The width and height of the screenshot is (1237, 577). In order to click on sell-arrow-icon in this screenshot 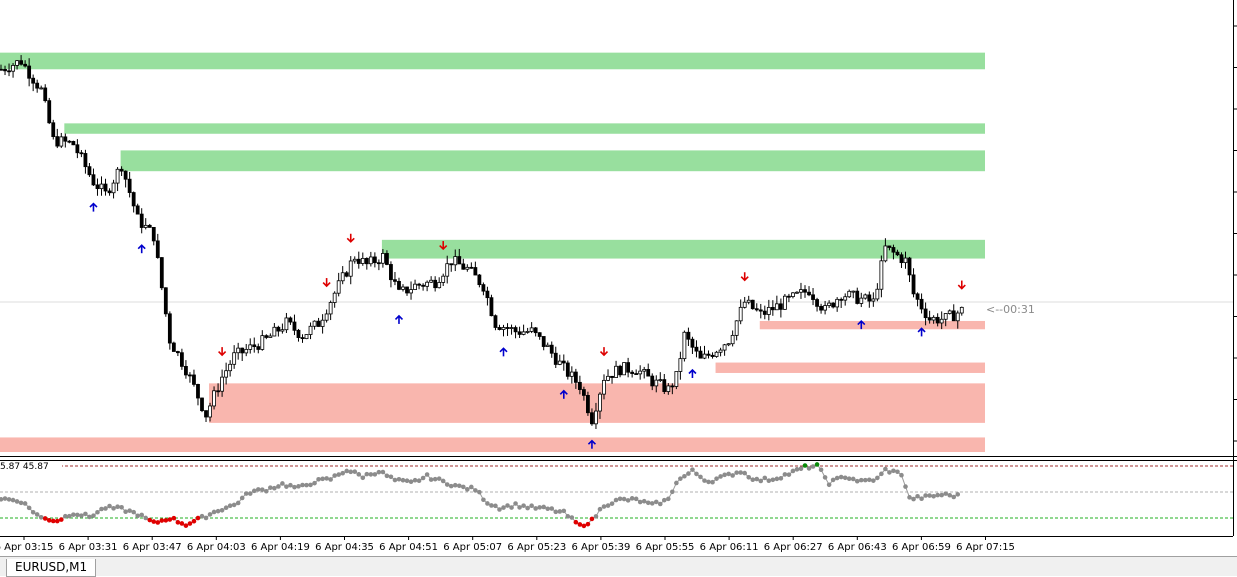, I will do `click(443, 246)`.